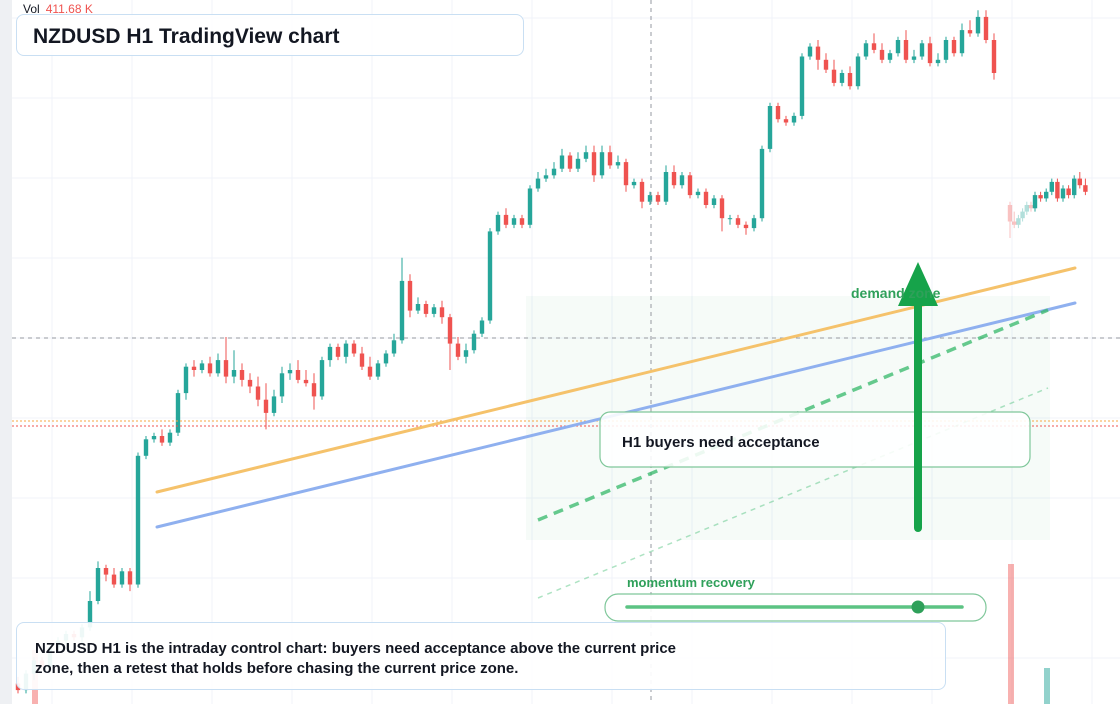 The image size is (1120, 704). I want to click on price-scale-strip, so click(6, 352).